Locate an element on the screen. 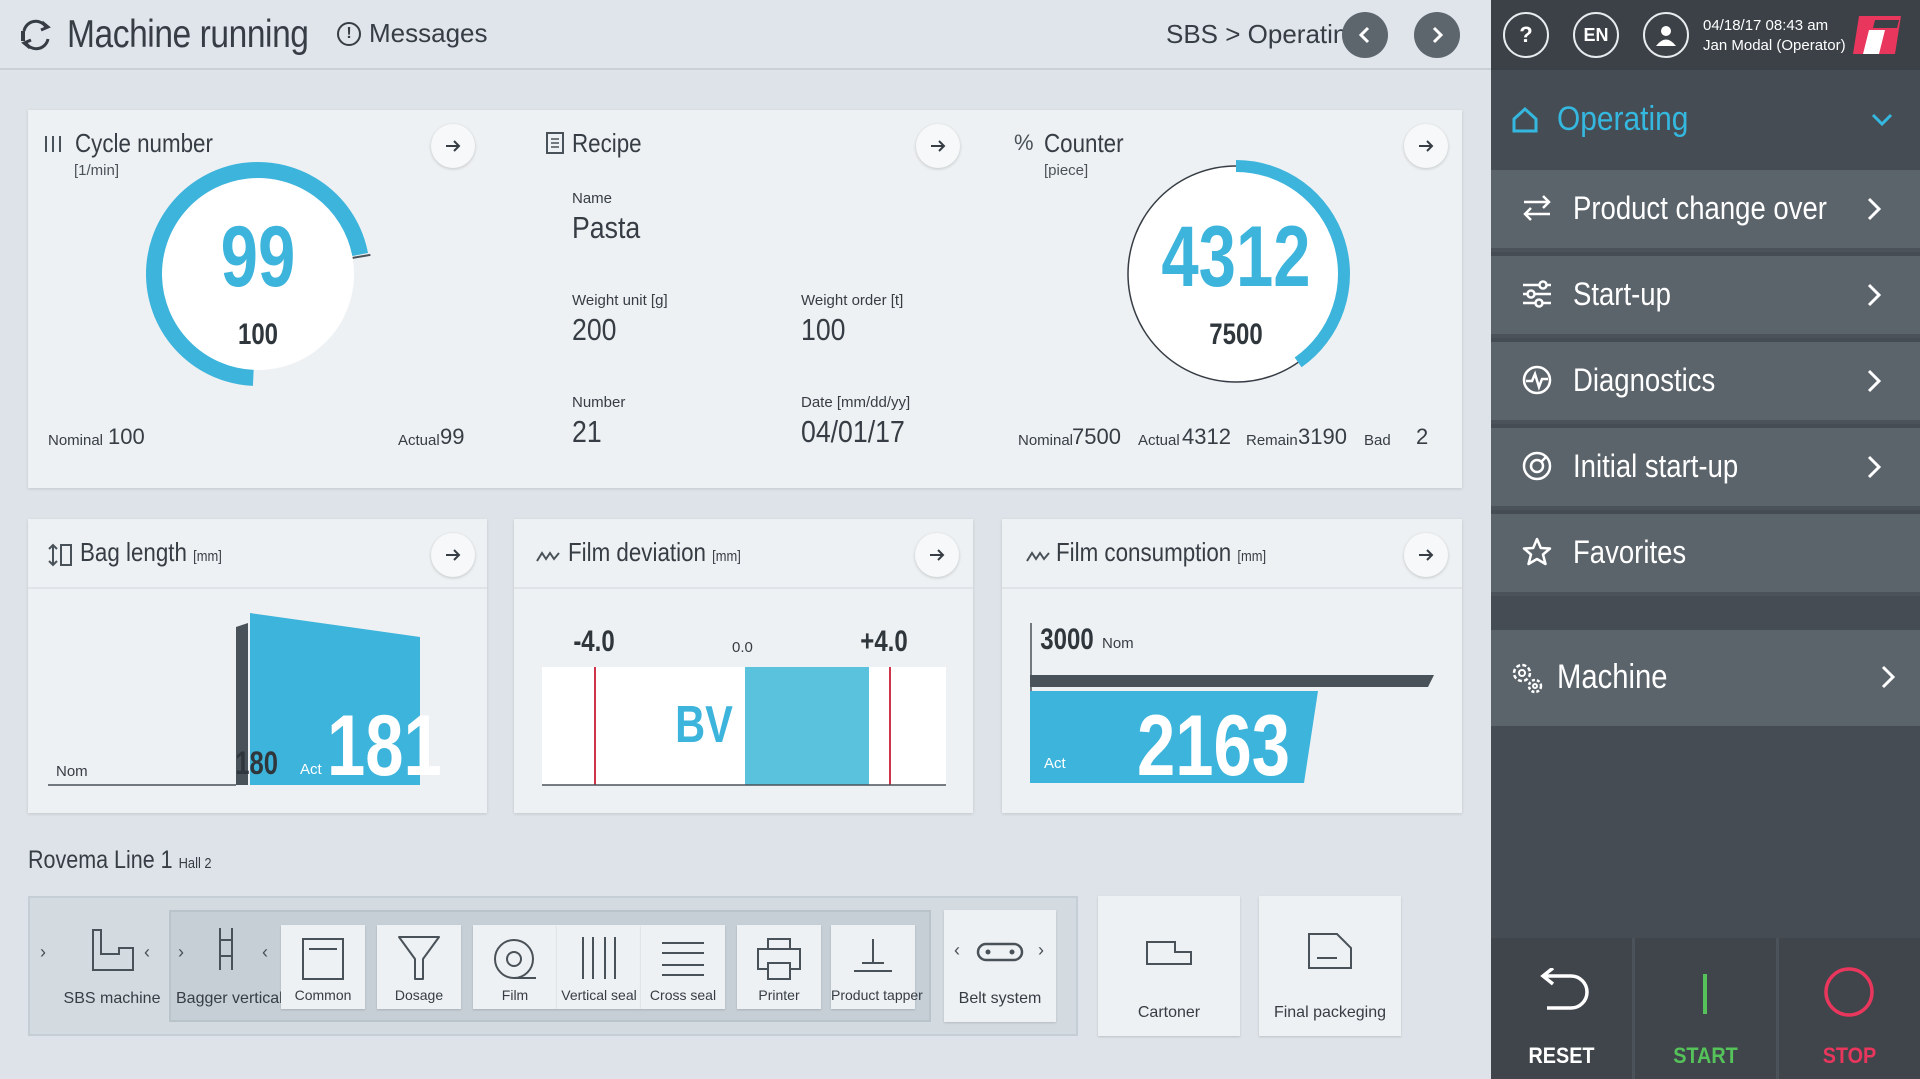 The height and width of the screenshot is (1079, 1920). cycle-open-button is located at coordinates (453, 146).